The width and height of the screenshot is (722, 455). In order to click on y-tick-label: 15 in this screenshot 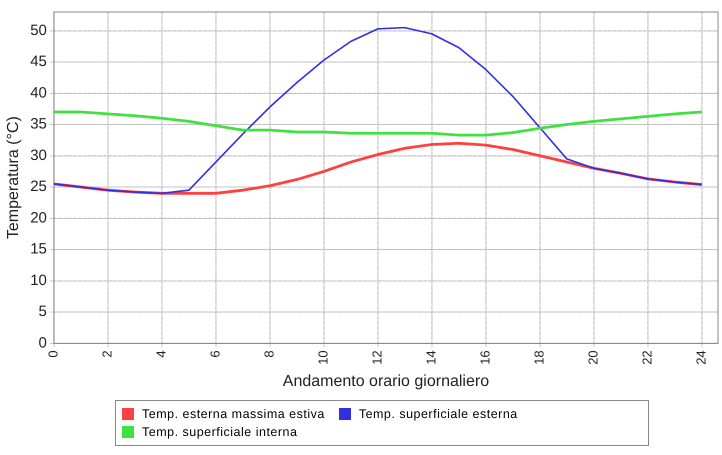, I will do `click(38, 249)`.